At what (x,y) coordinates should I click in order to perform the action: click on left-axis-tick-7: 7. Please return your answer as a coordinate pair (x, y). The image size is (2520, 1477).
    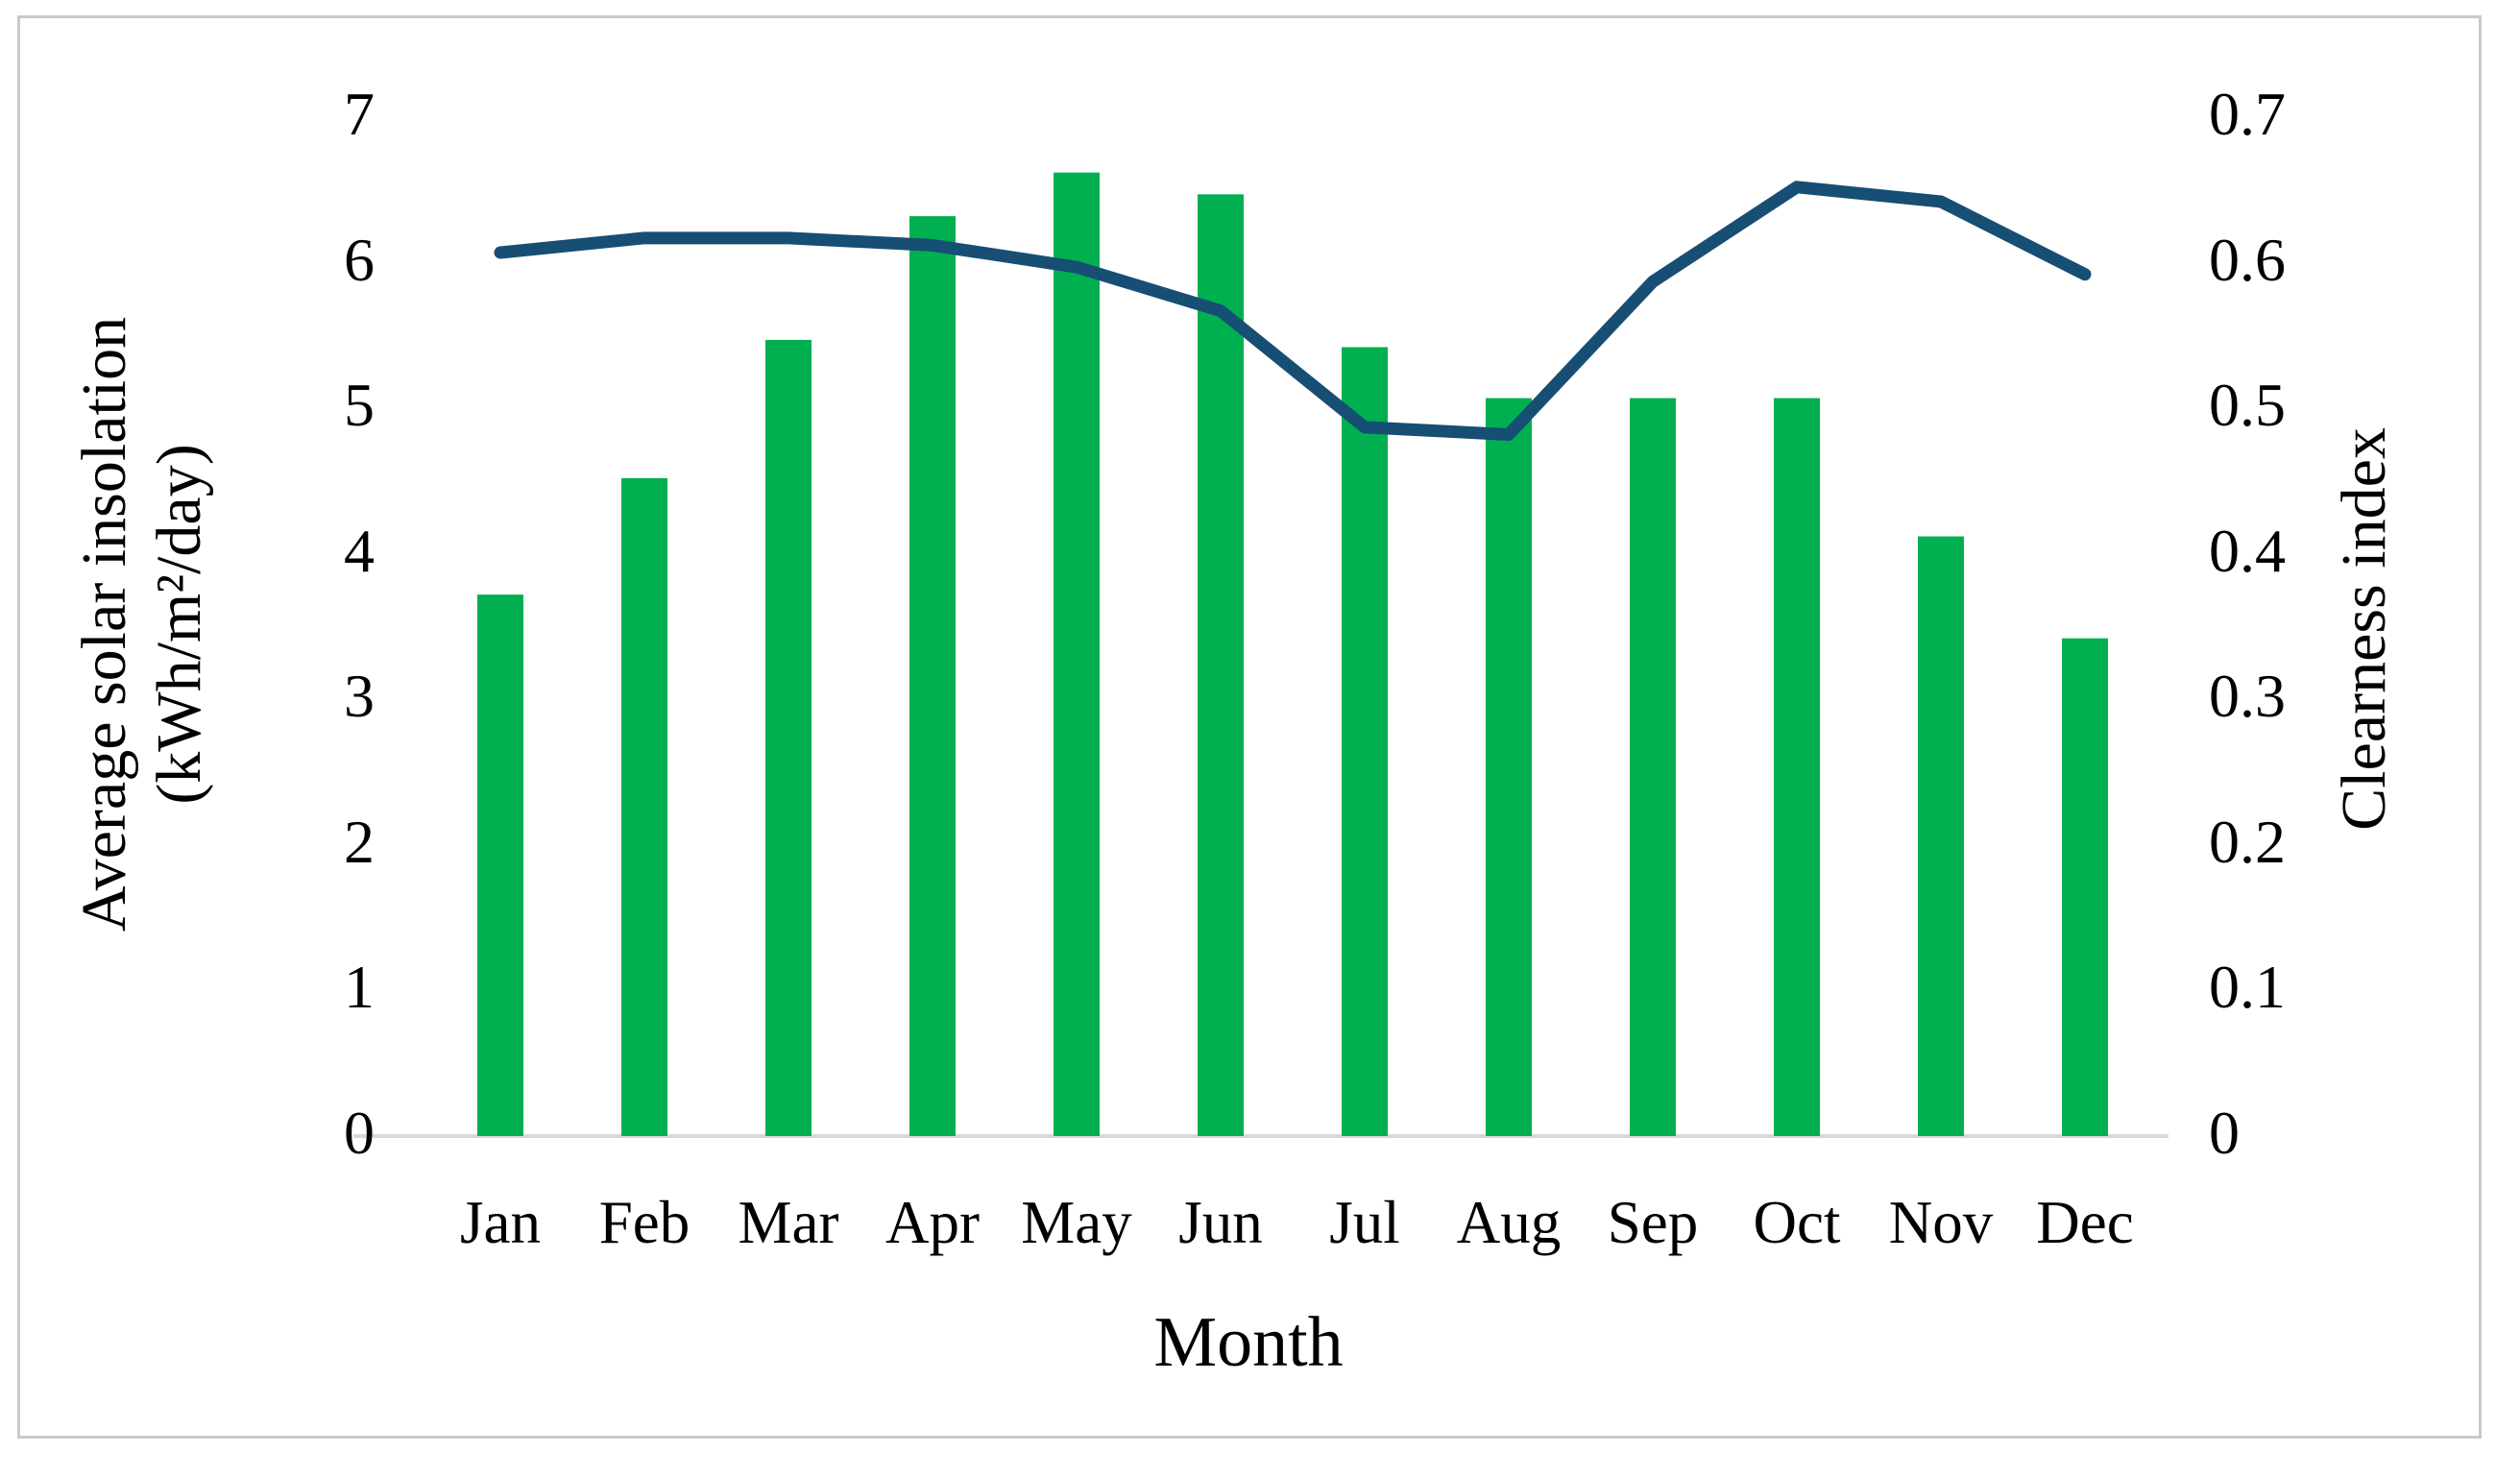
    Looking at the image, I should click on (360, 114).